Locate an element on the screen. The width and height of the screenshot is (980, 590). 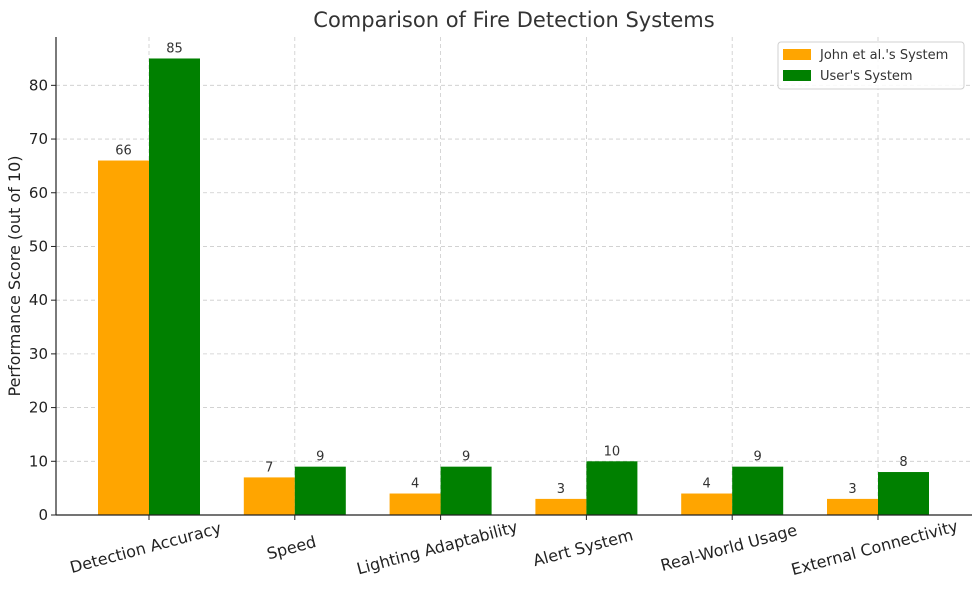
x-tick-label: Lighting Adaptability is located at coordinates (437, 547).